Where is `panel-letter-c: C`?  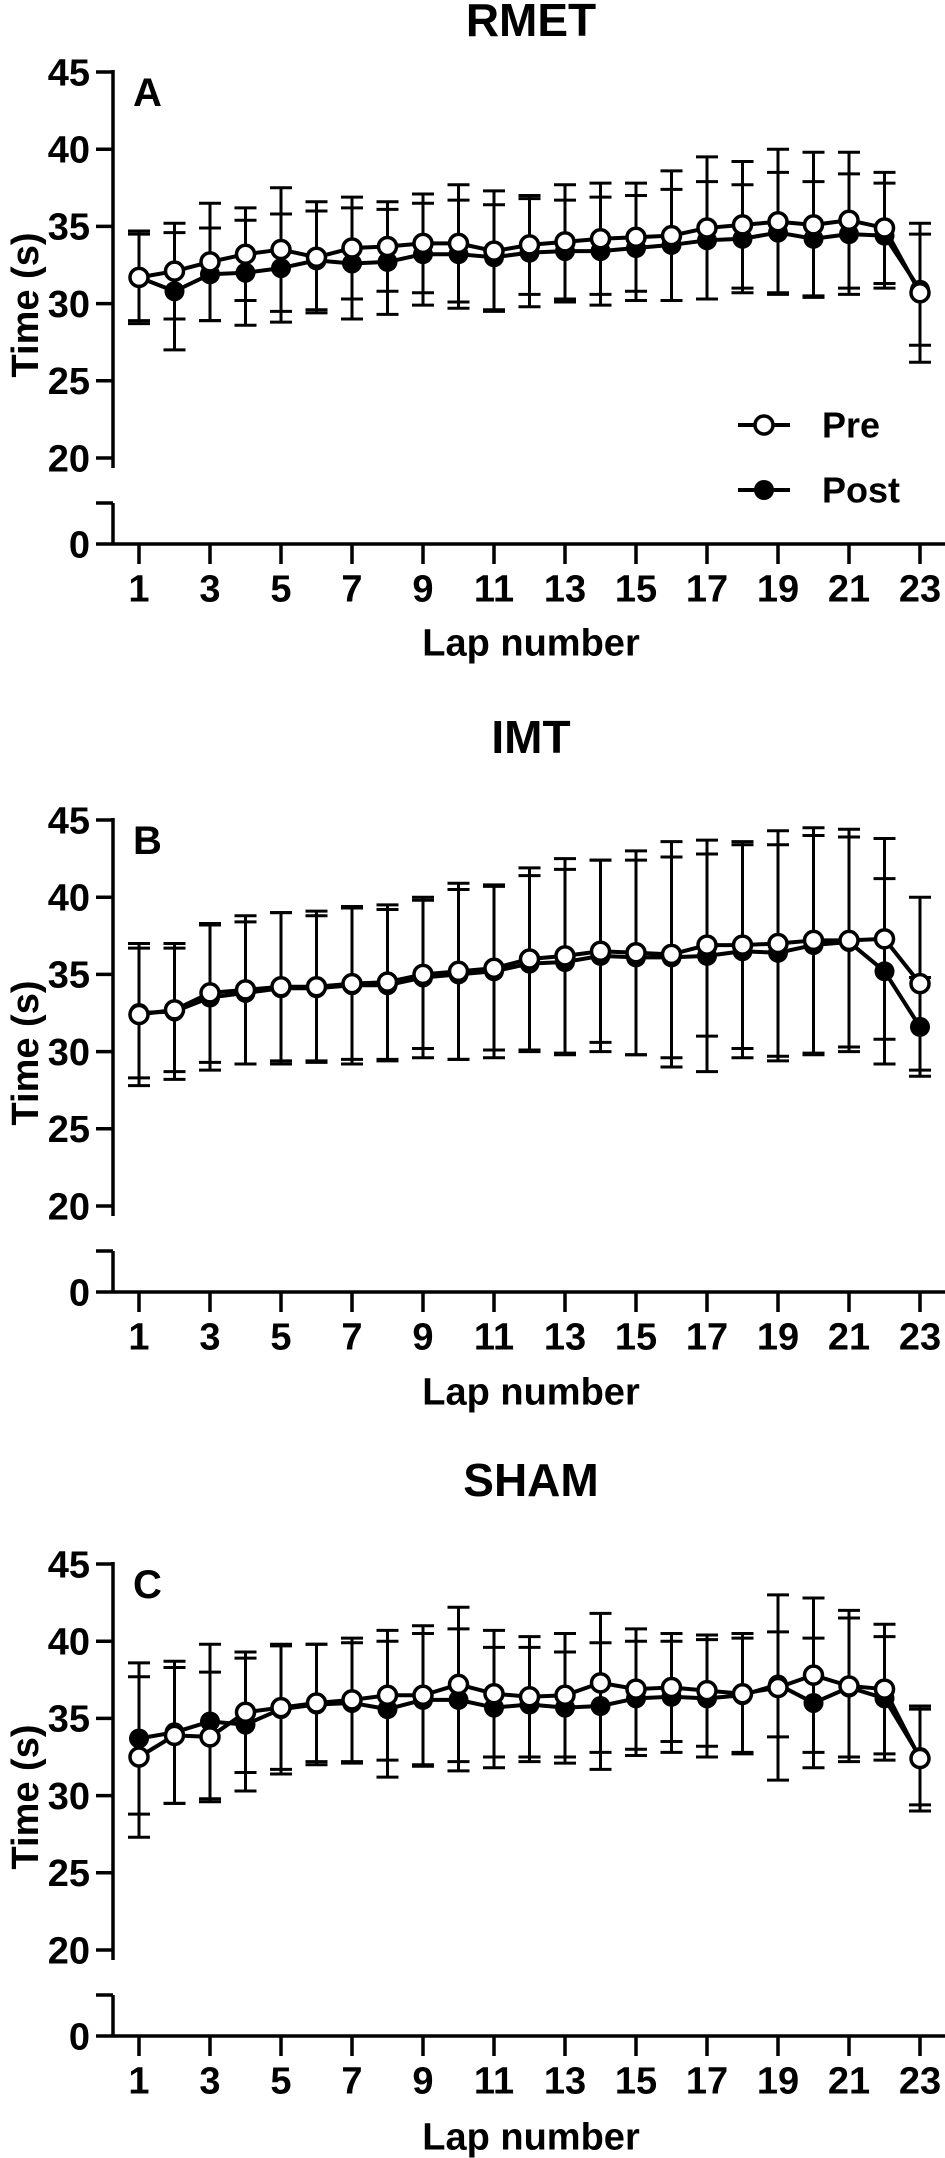
panel-letter-c: C is located at coordinates (147, 1585).